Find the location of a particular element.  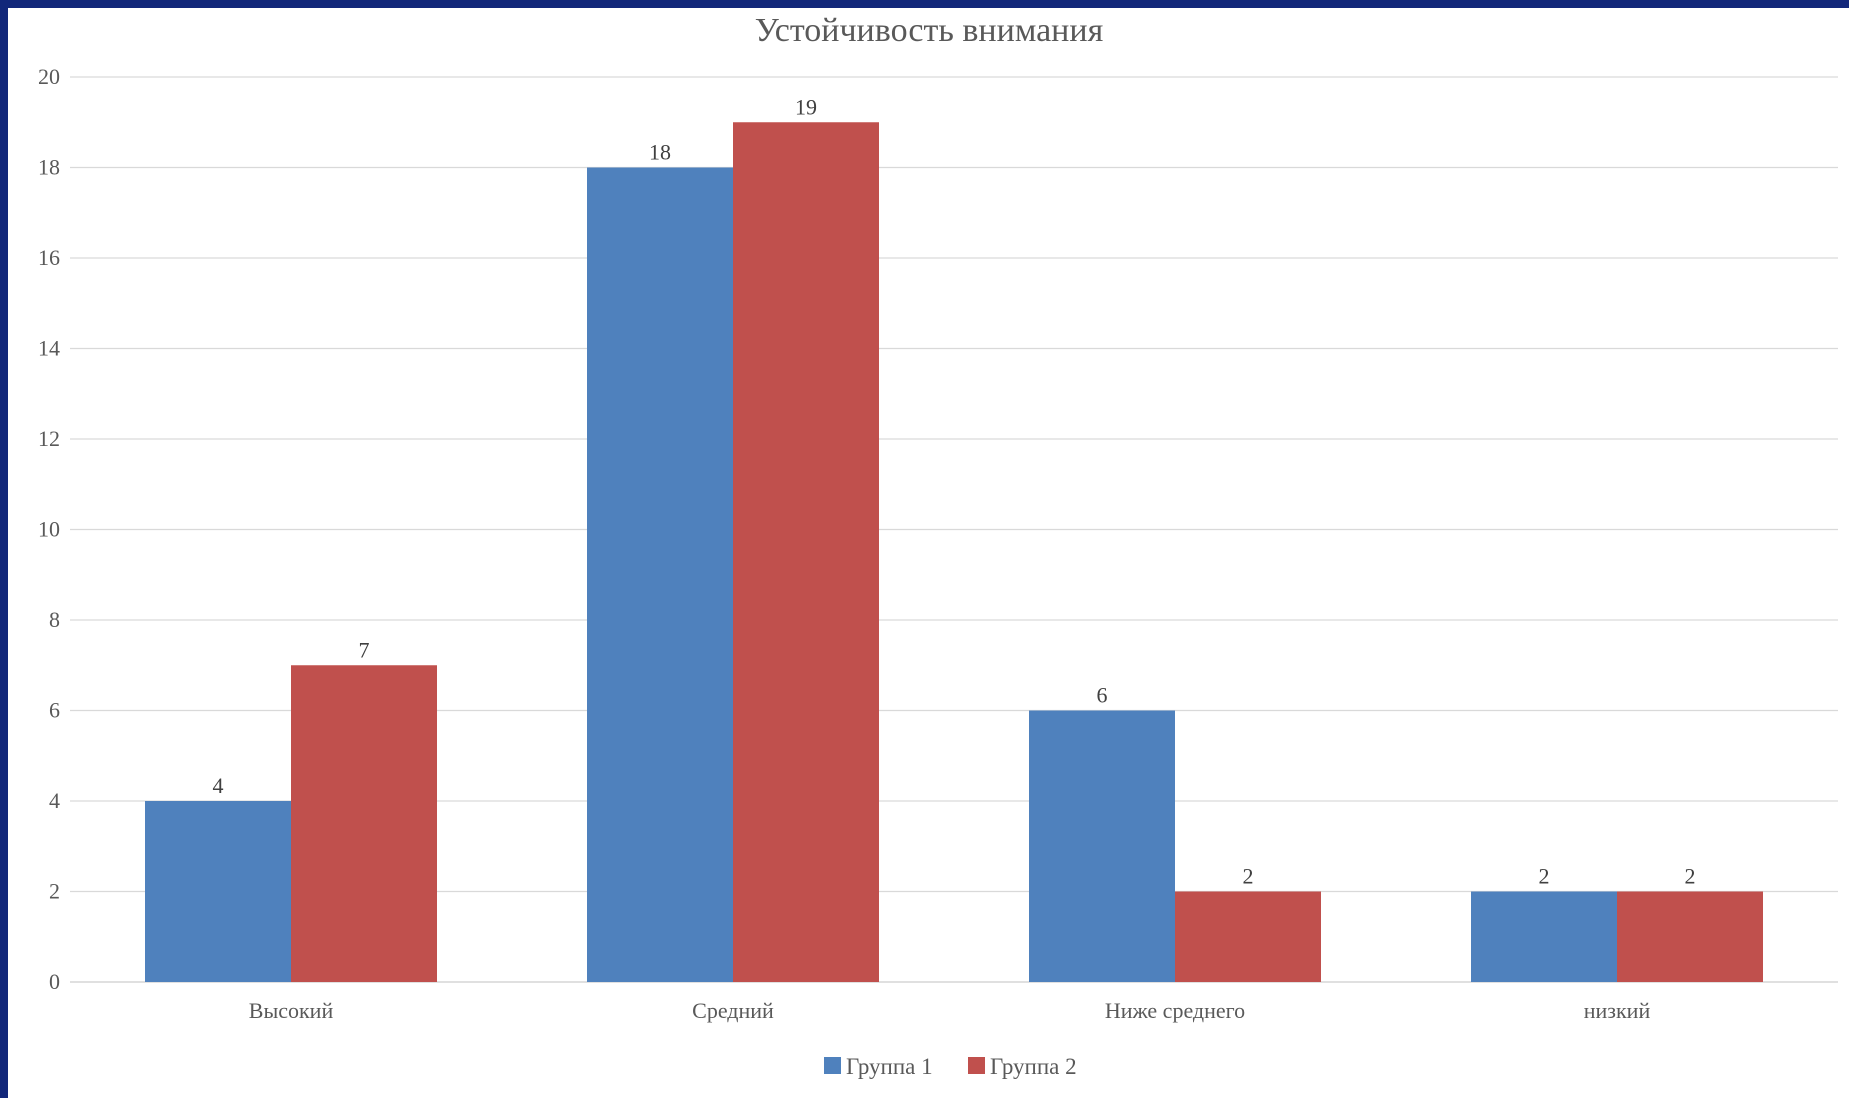

data-label: 4 is located at coordinates (218, 785).